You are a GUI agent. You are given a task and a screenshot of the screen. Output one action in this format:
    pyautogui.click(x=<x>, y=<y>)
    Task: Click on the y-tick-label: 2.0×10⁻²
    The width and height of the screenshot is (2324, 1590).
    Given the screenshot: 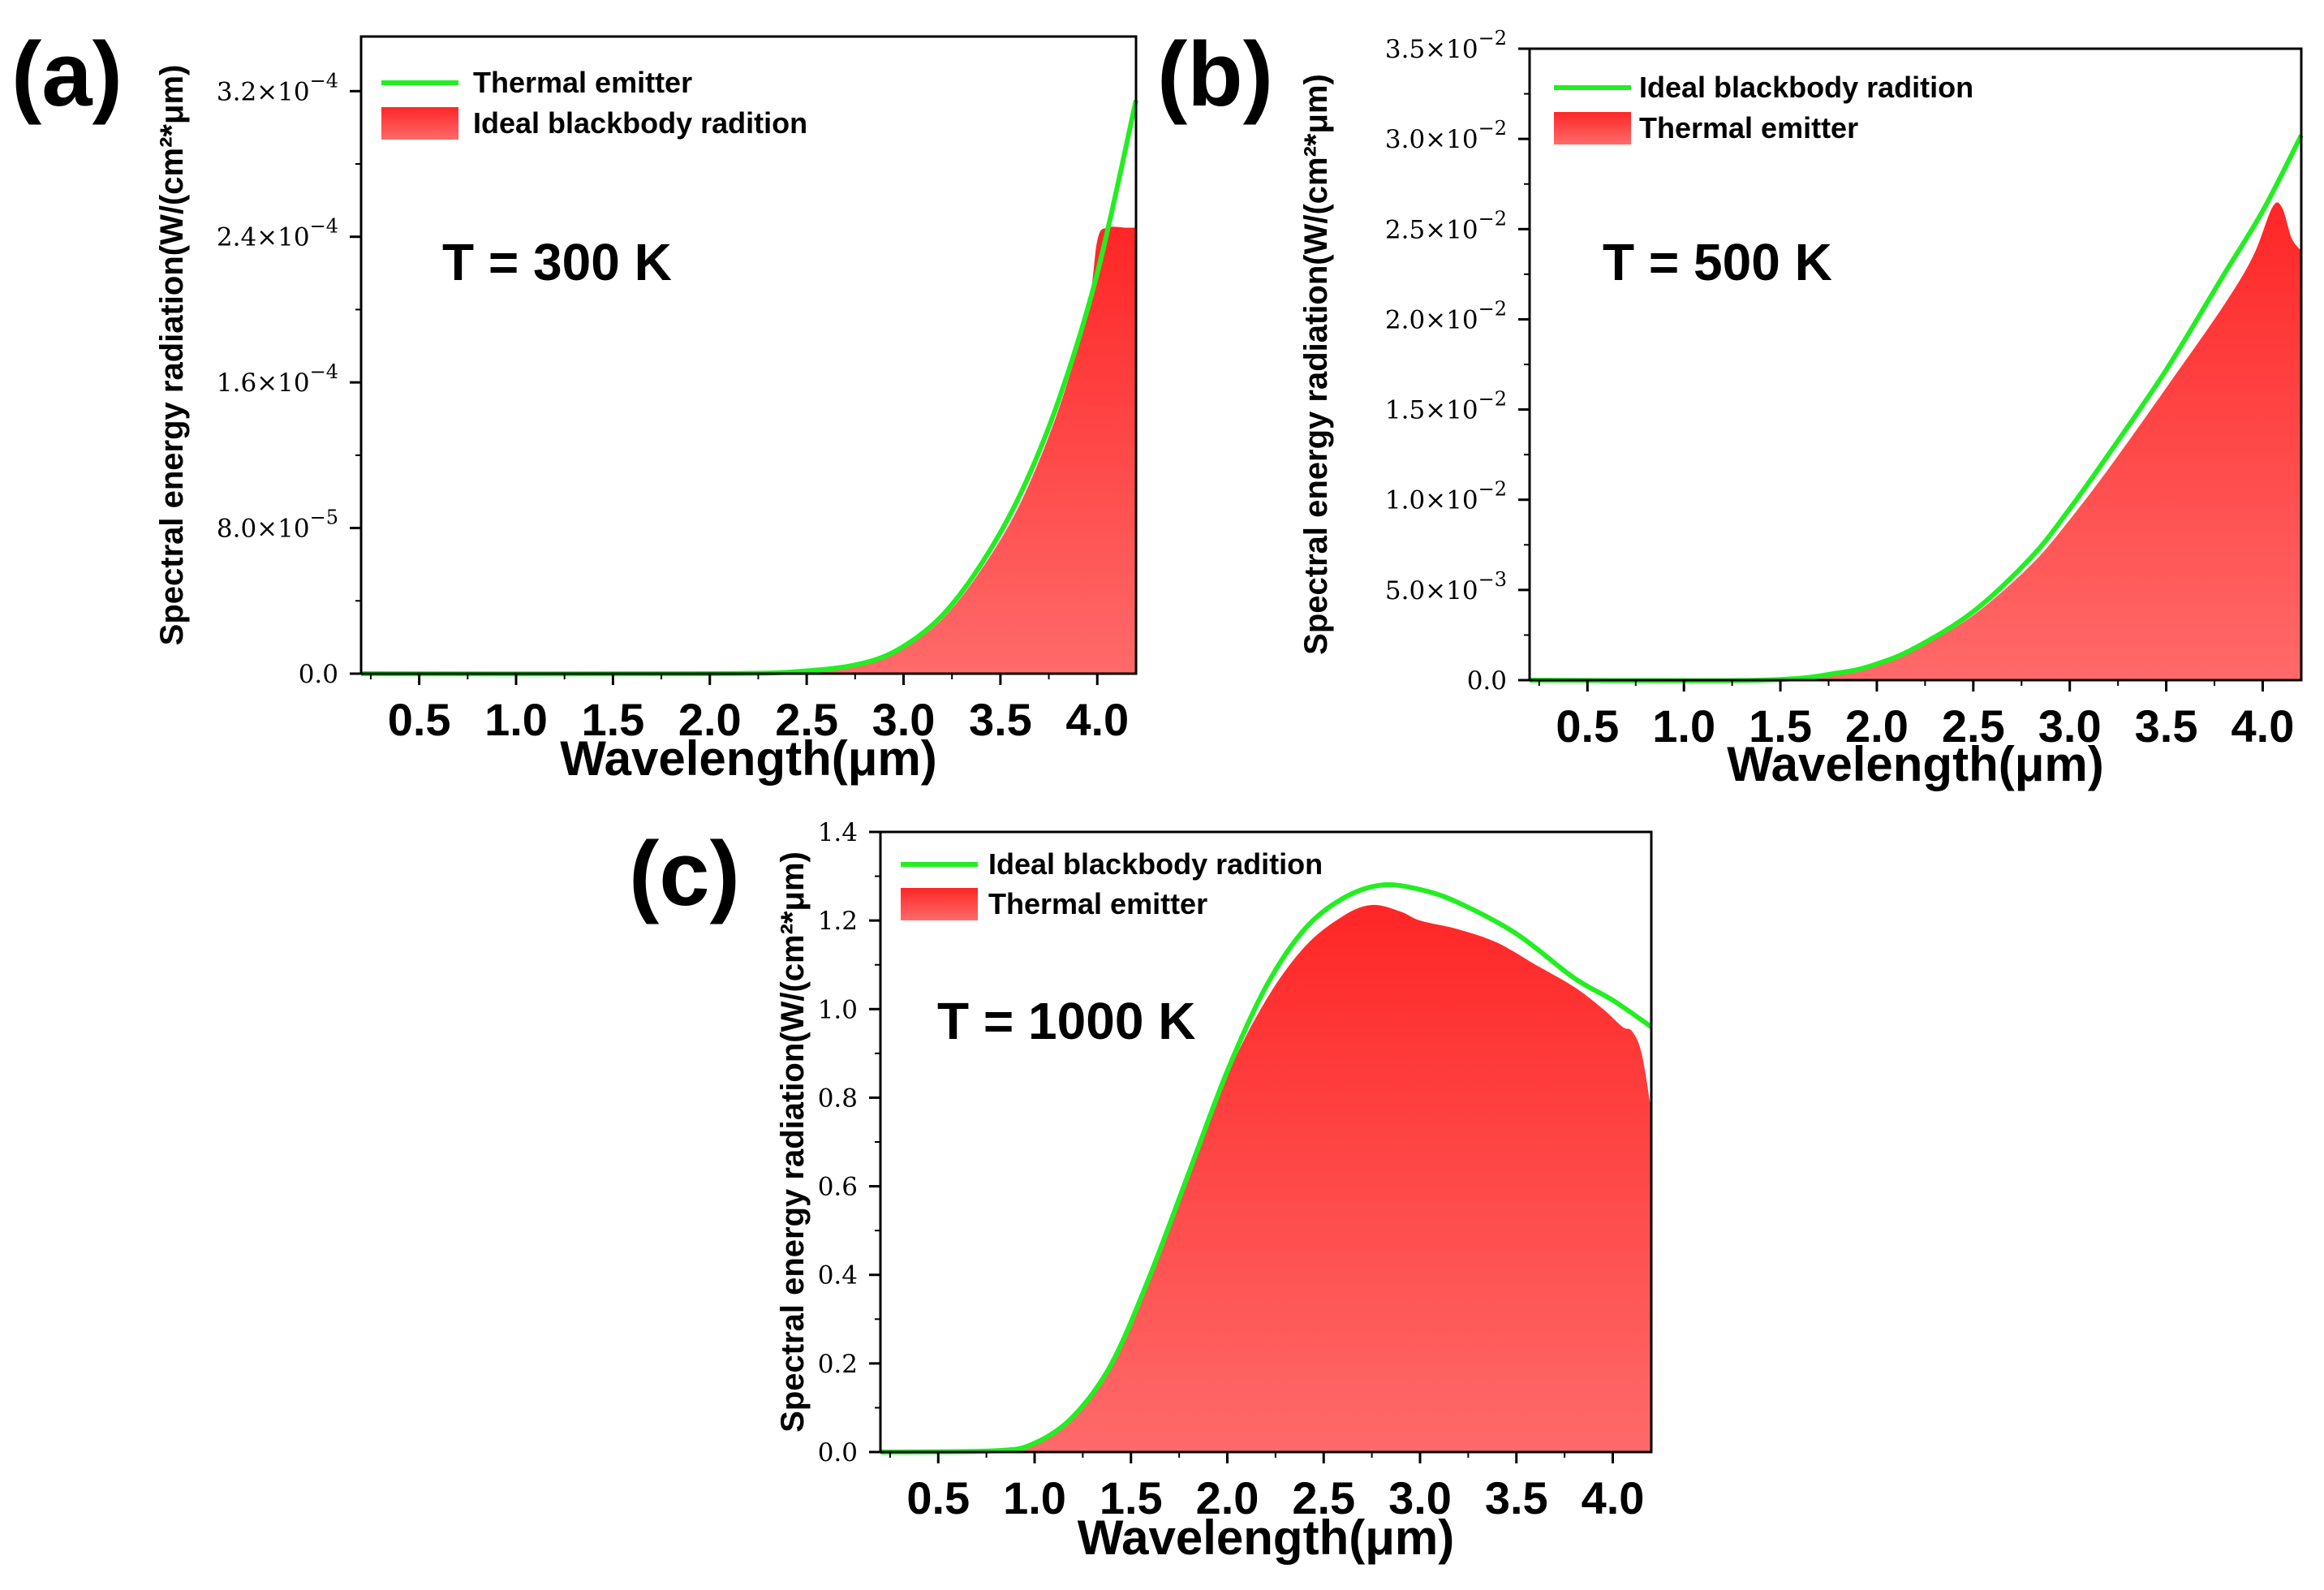 What is the action you would take?
    pyautogui.click(x=1446, y=315)
    